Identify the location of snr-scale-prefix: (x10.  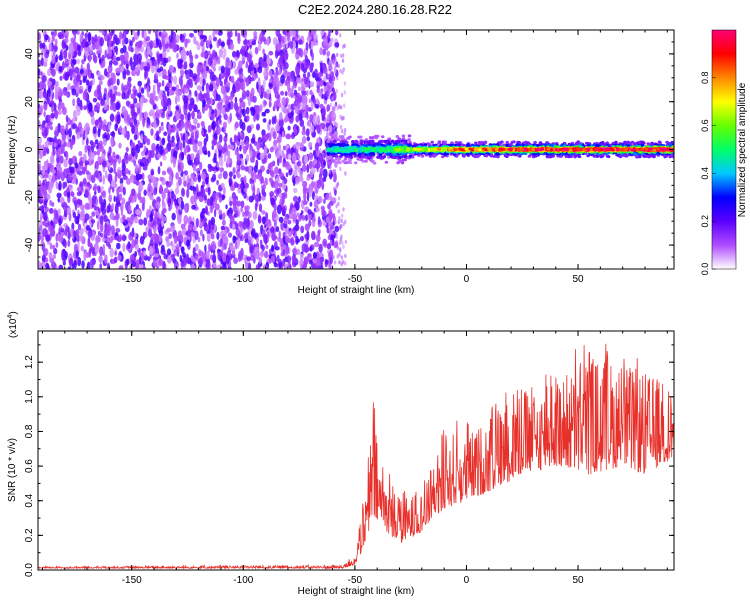
(13, 328).